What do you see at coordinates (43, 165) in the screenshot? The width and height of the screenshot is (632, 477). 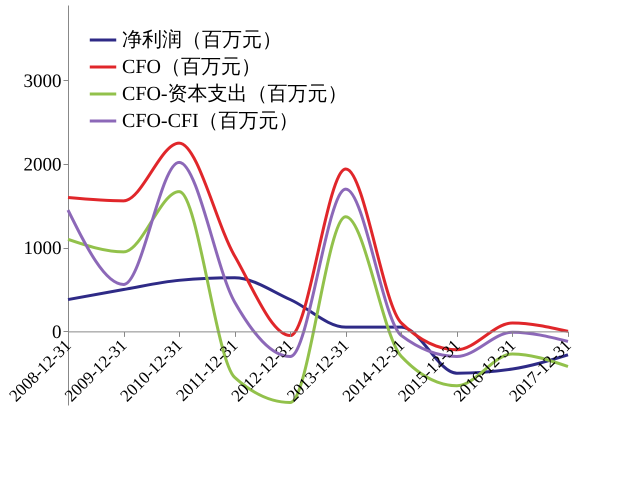 I see `y-tick-label: 2000` at bounding box center [43, 165].